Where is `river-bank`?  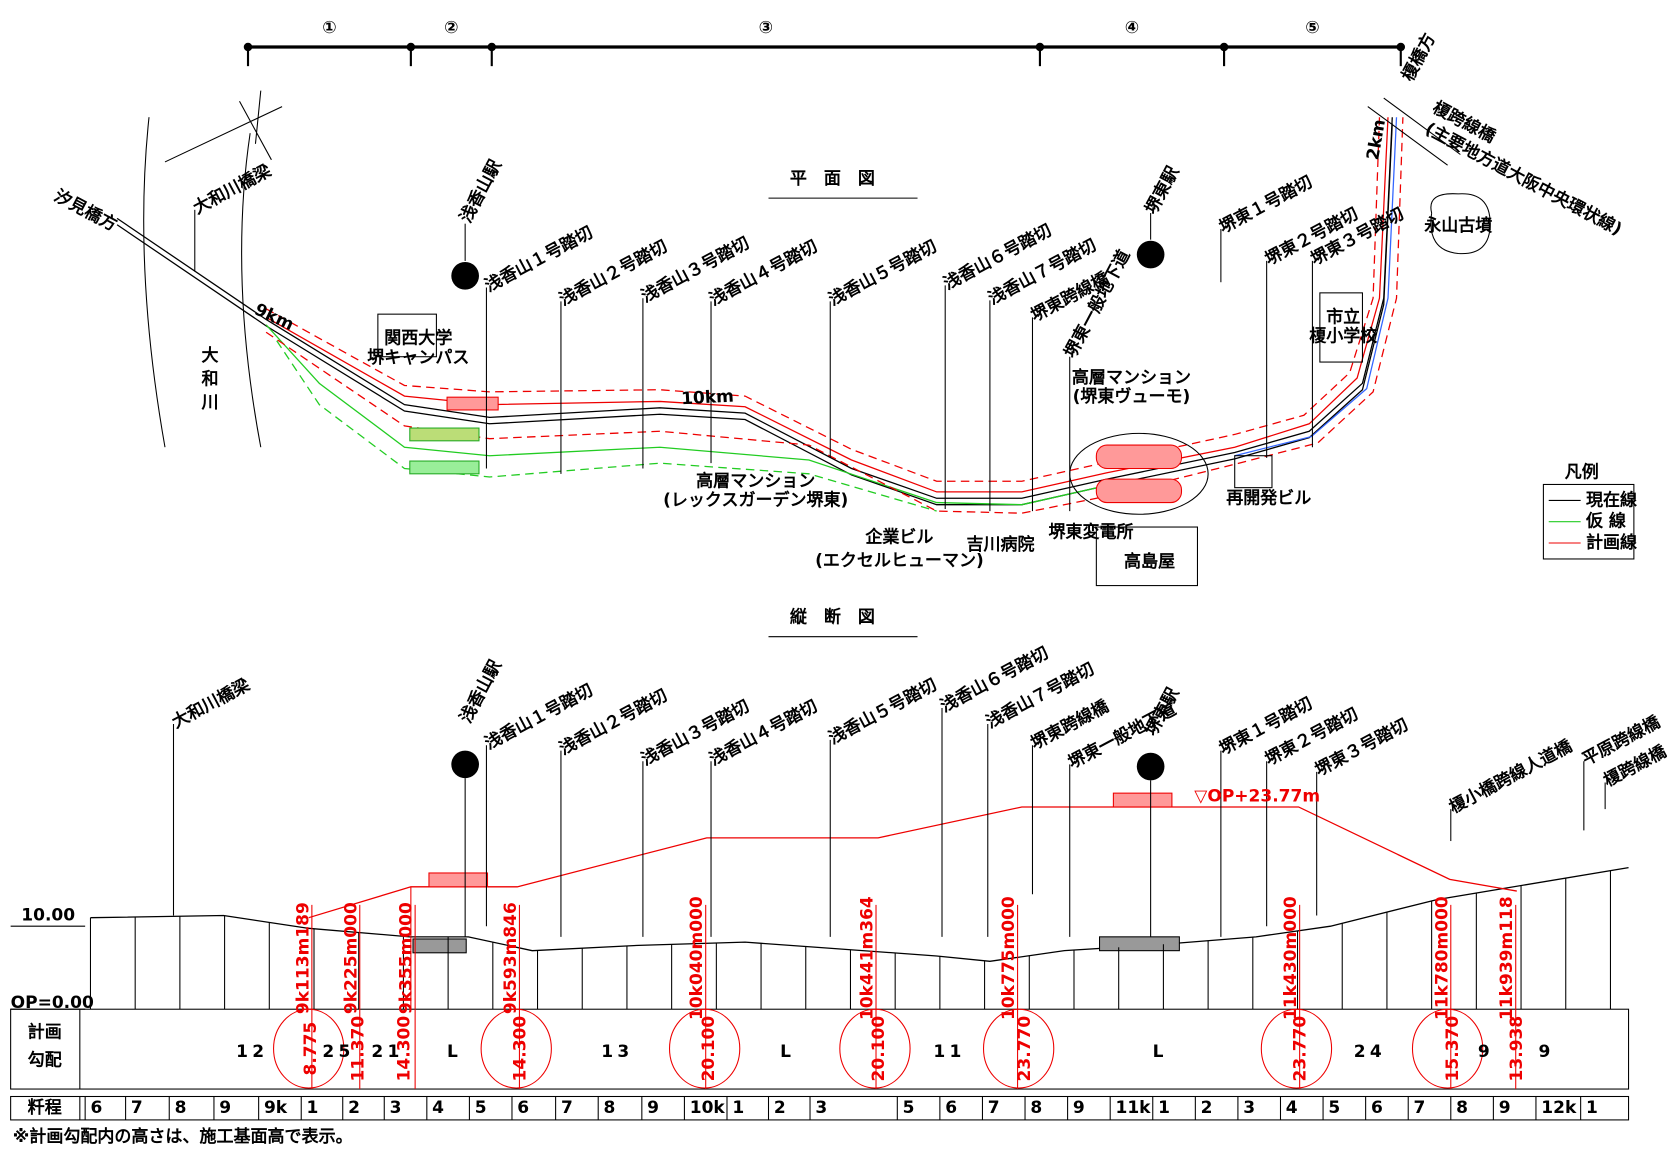
river-bank is located at coordinates (202, 282).